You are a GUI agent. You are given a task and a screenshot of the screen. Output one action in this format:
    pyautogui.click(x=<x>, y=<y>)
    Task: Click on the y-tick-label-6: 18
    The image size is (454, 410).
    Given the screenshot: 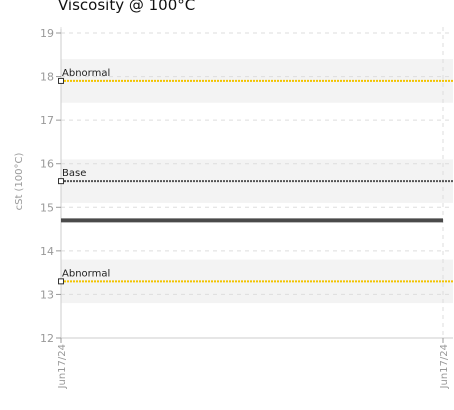 What is the action you would take?
    pyautogui.click(x=47, y=77)
    